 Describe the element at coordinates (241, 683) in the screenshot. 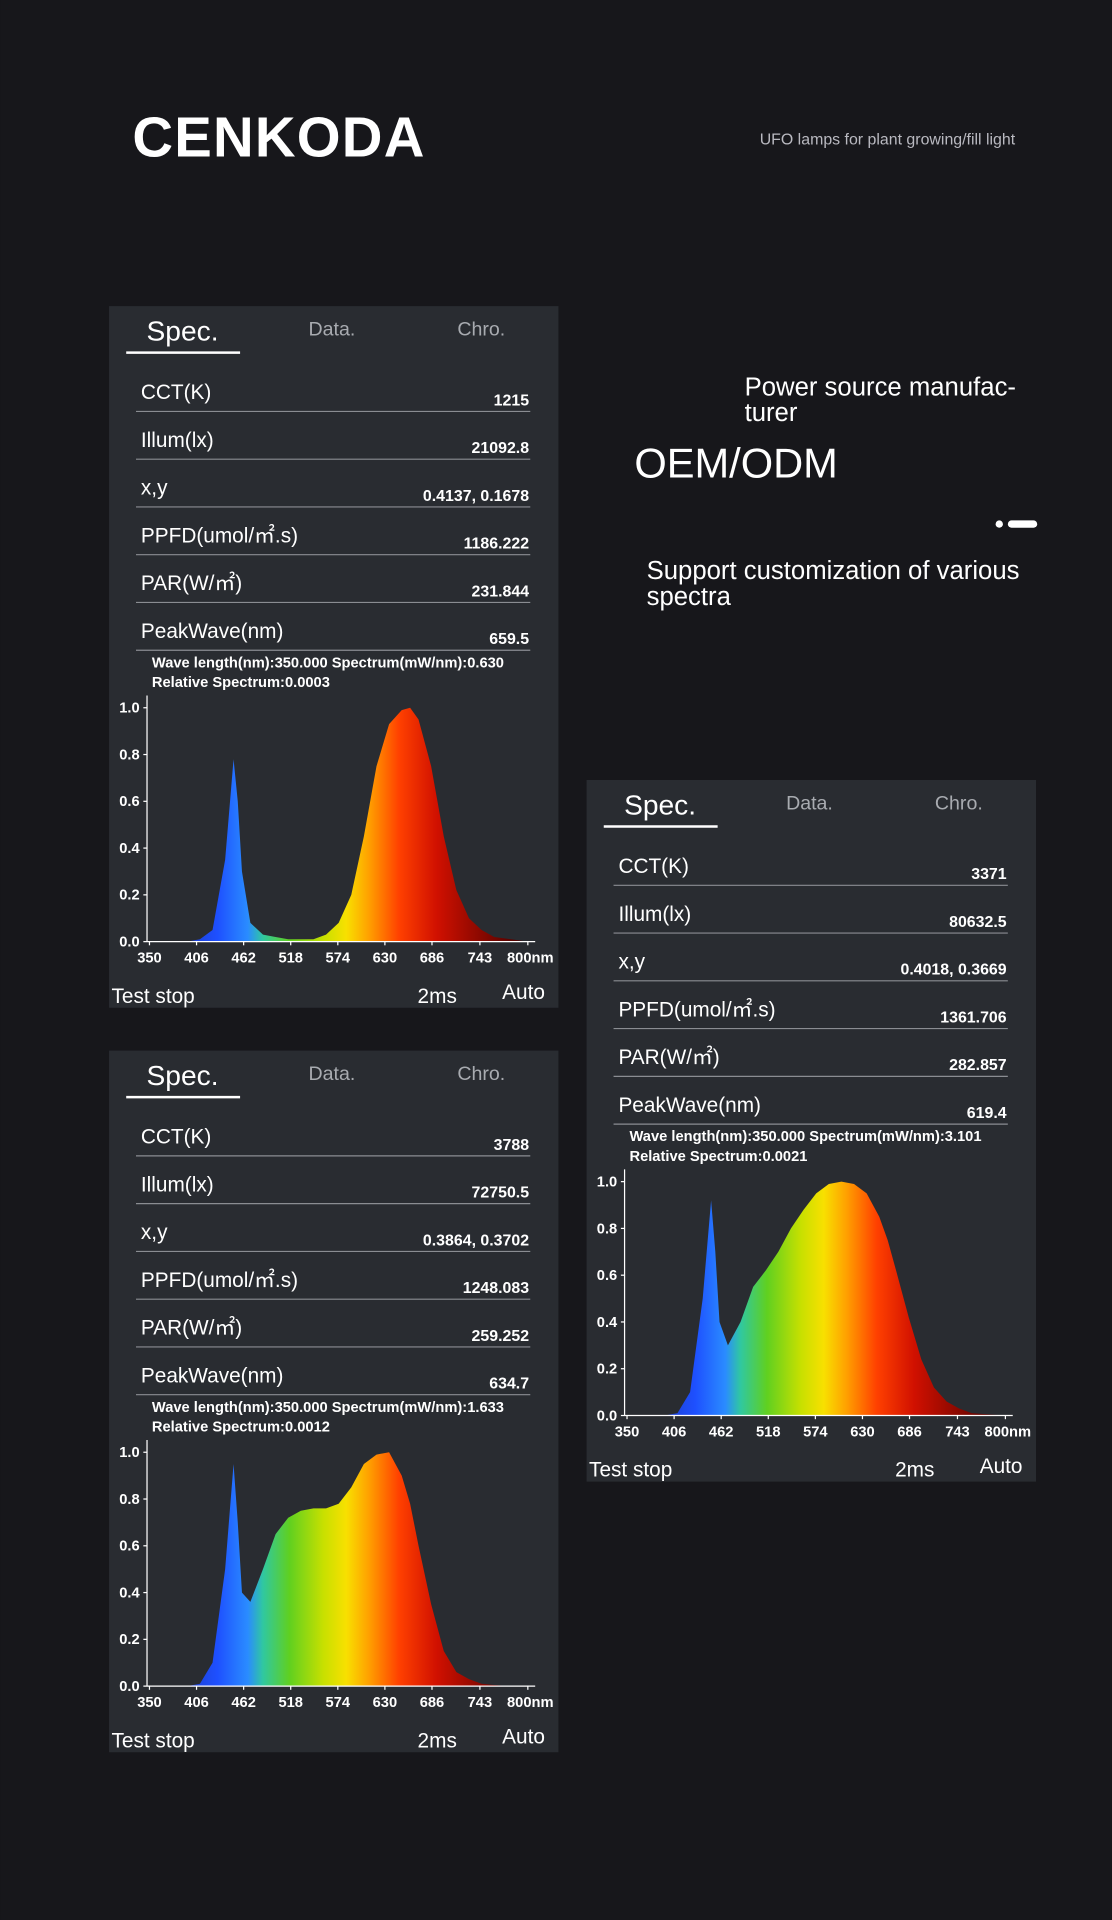

I see `info-line: Relative Spectrum:0.0003` at that location.